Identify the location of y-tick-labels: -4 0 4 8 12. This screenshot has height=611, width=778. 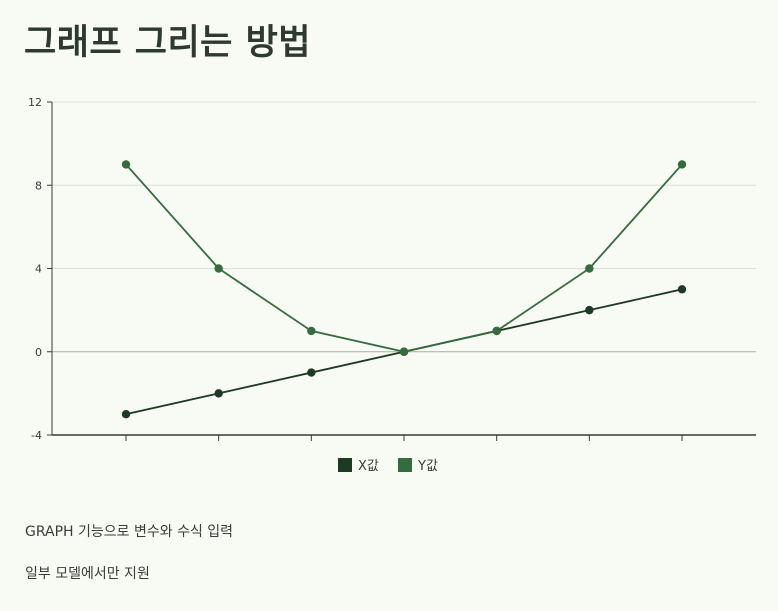
(35, 269).